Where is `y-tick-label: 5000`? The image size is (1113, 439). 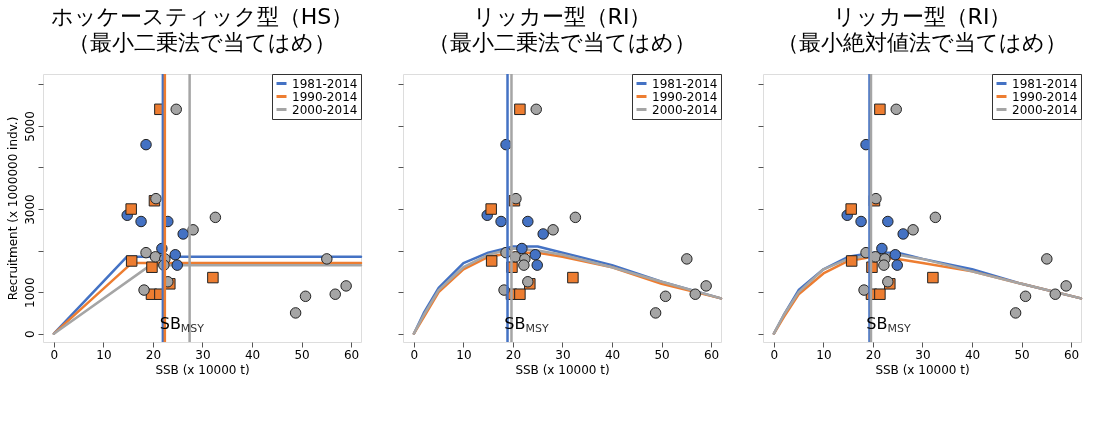
y-tick-label: 5000 is located at coordinates (29, 126).